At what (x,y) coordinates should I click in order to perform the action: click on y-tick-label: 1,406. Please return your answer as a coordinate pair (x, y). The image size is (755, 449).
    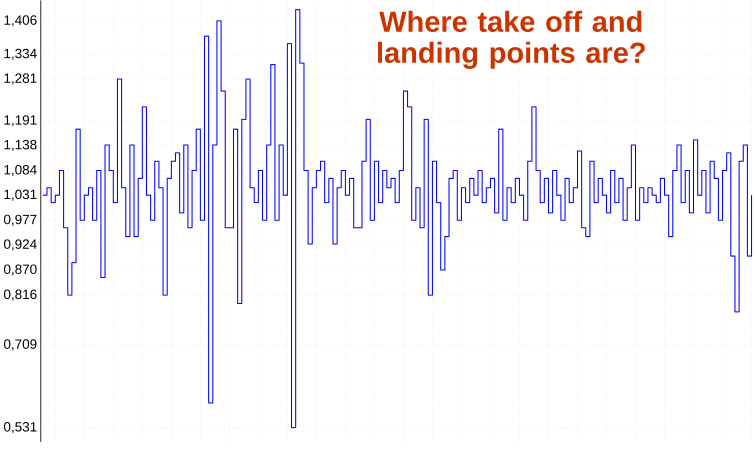
    Looking at the image, I should click on (20, 20).